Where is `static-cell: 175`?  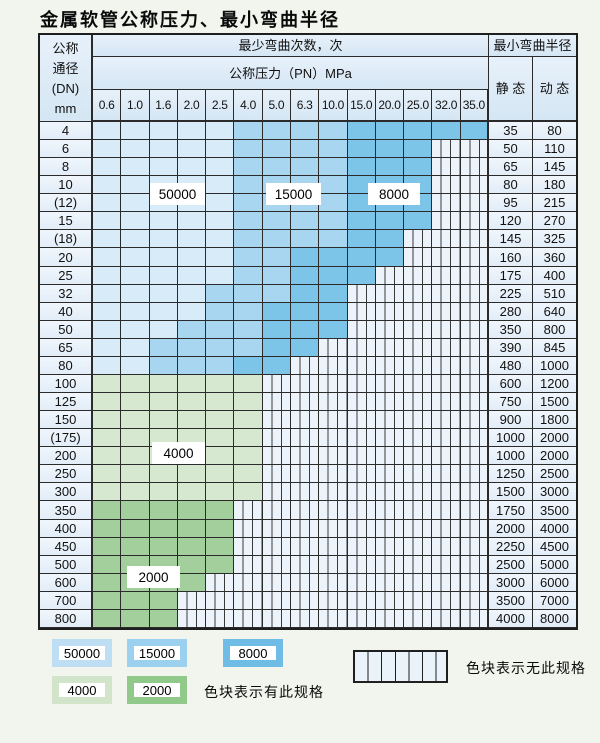
static-cell: 175 is located at coordinates (511, 275).